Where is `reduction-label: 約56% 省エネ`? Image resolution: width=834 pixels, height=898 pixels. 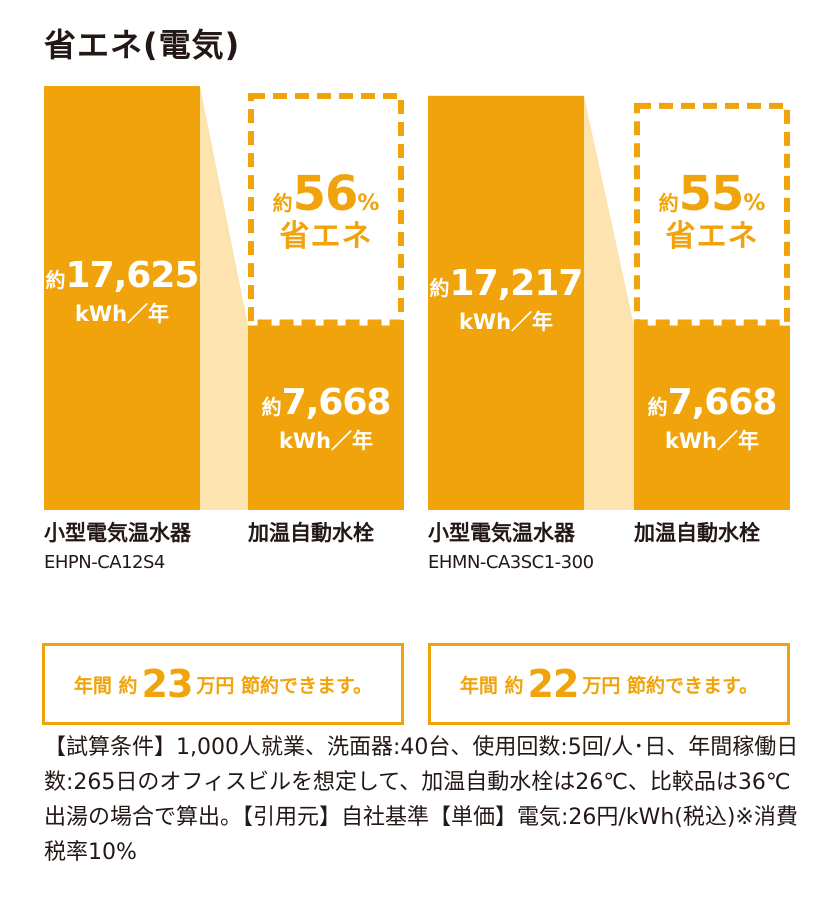
reduction-label: 約56% 省エネ is located at coordinates (326, 210).